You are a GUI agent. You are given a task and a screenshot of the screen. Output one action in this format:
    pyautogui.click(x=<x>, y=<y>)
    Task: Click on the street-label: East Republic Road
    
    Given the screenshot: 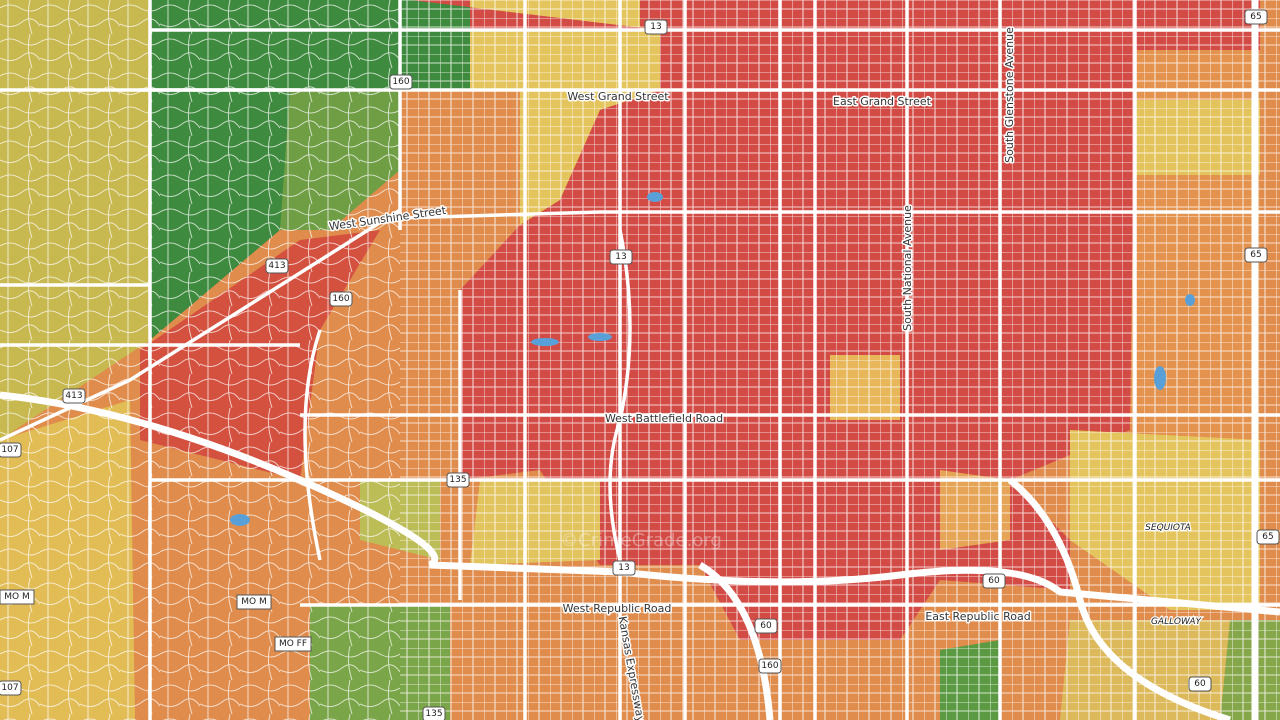 What is the action you would take?
    pyautogui.click(x=977, y=616)
    